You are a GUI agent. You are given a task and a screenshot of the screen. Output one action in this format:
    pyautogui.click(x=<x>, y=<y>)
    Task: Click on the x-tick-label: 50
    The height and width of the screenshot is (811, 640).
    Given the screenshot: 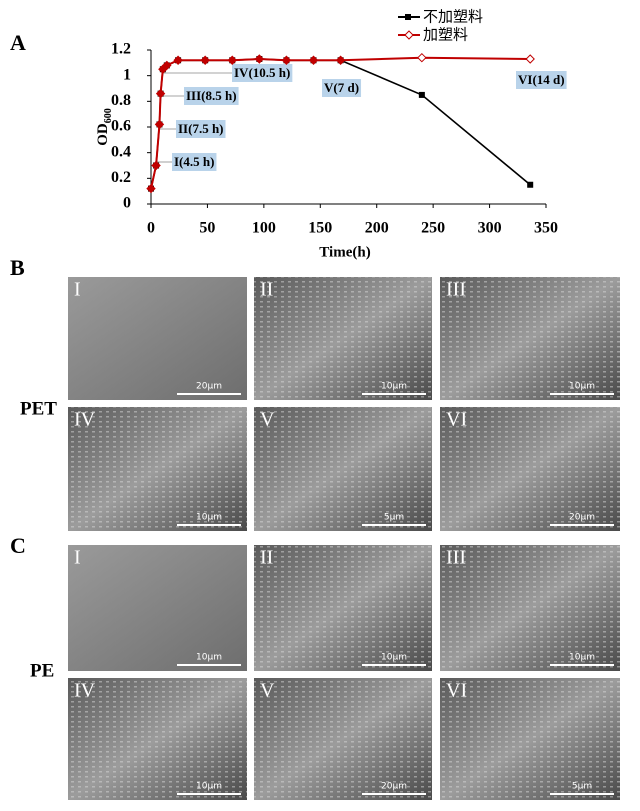 What is the action you would take?
    pyautogui.click(x=207, y=228)
    